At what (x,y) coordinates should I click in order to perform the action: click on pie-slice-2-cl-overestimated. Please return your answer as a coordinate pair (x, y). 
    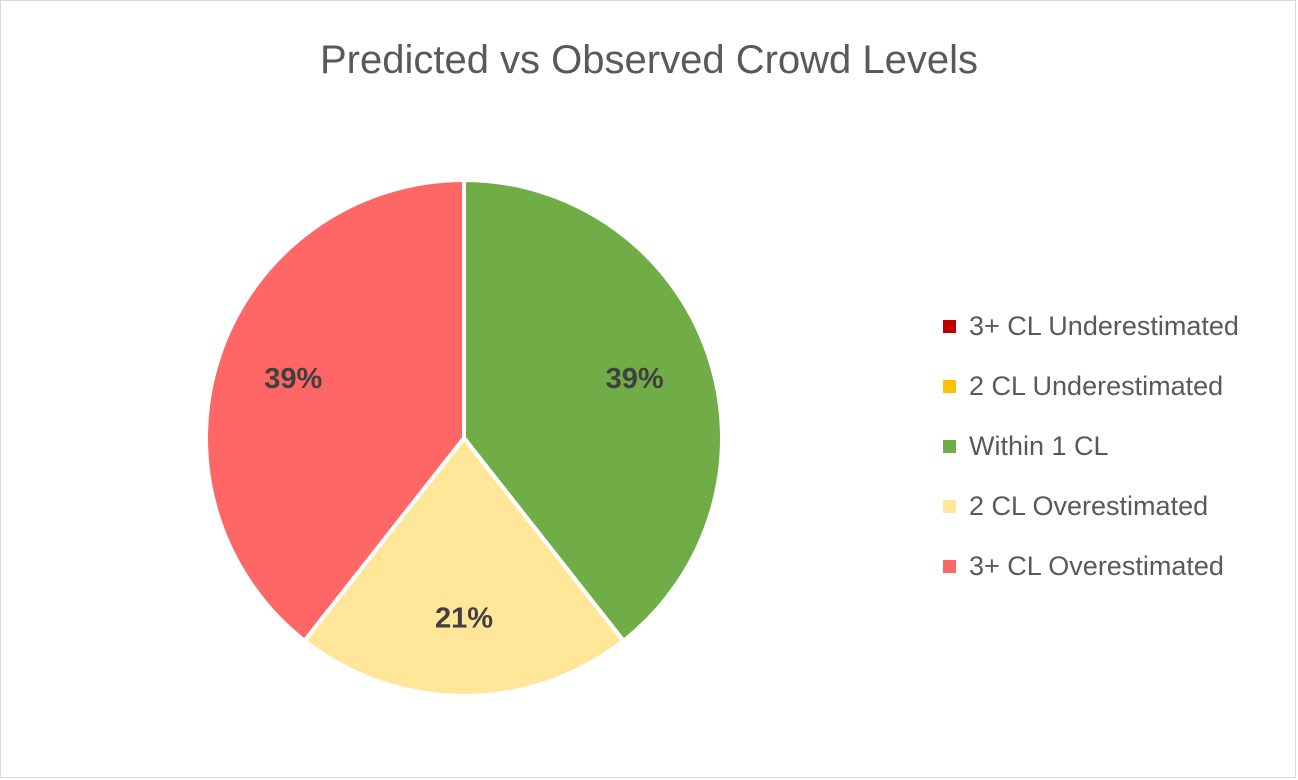
    Looking at the image, I should click on (464, 567).